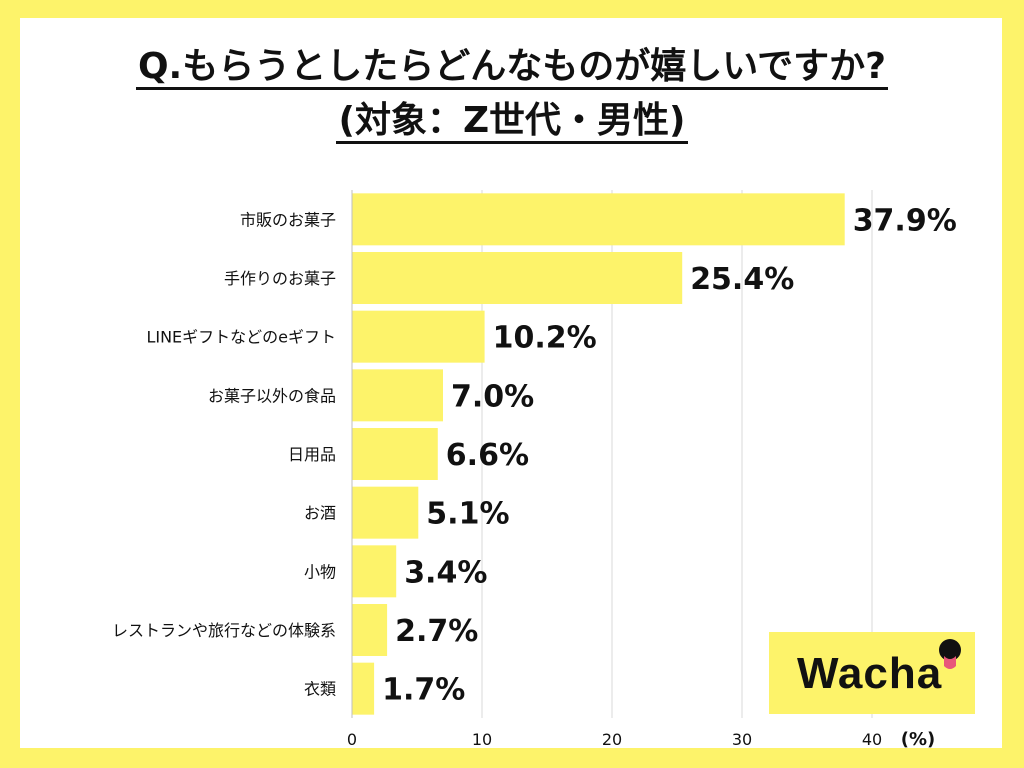  Describe the element at coordinates (467, 514) in the screenshot. I see `value-label: 5.1%` at that location.